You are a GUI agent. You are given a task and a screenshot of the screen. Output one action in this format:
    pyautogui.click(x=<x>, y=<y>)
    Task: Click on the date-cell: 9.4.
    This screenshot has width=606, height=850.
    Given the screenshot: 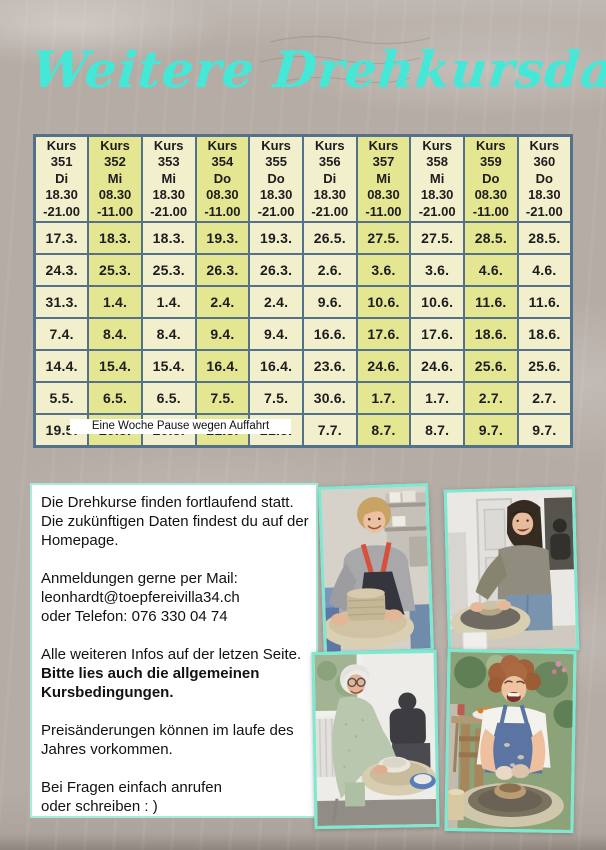 What is the action you would take?
    pyautogui.click(x=222, y=334)
    